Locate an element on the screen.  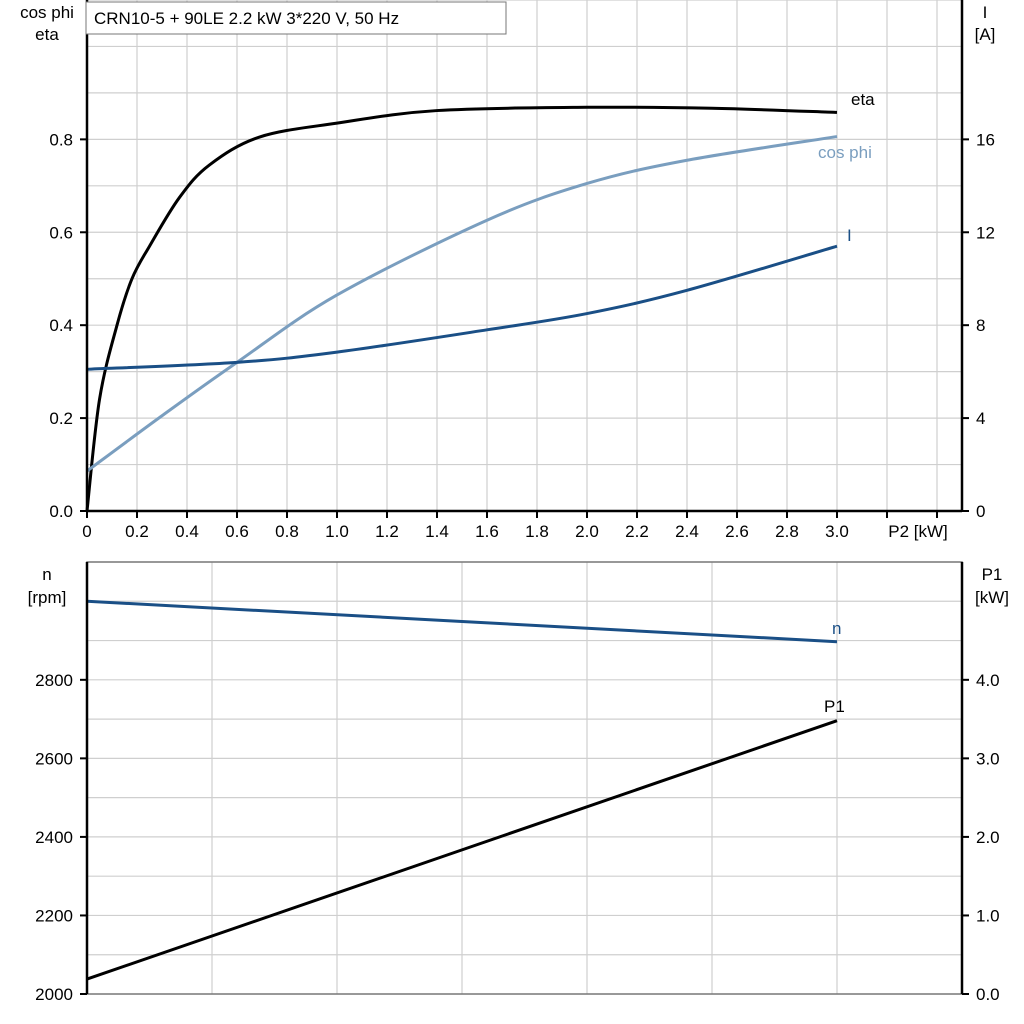
x-tick-label: 2.0 is located at coordinates (587, 531).